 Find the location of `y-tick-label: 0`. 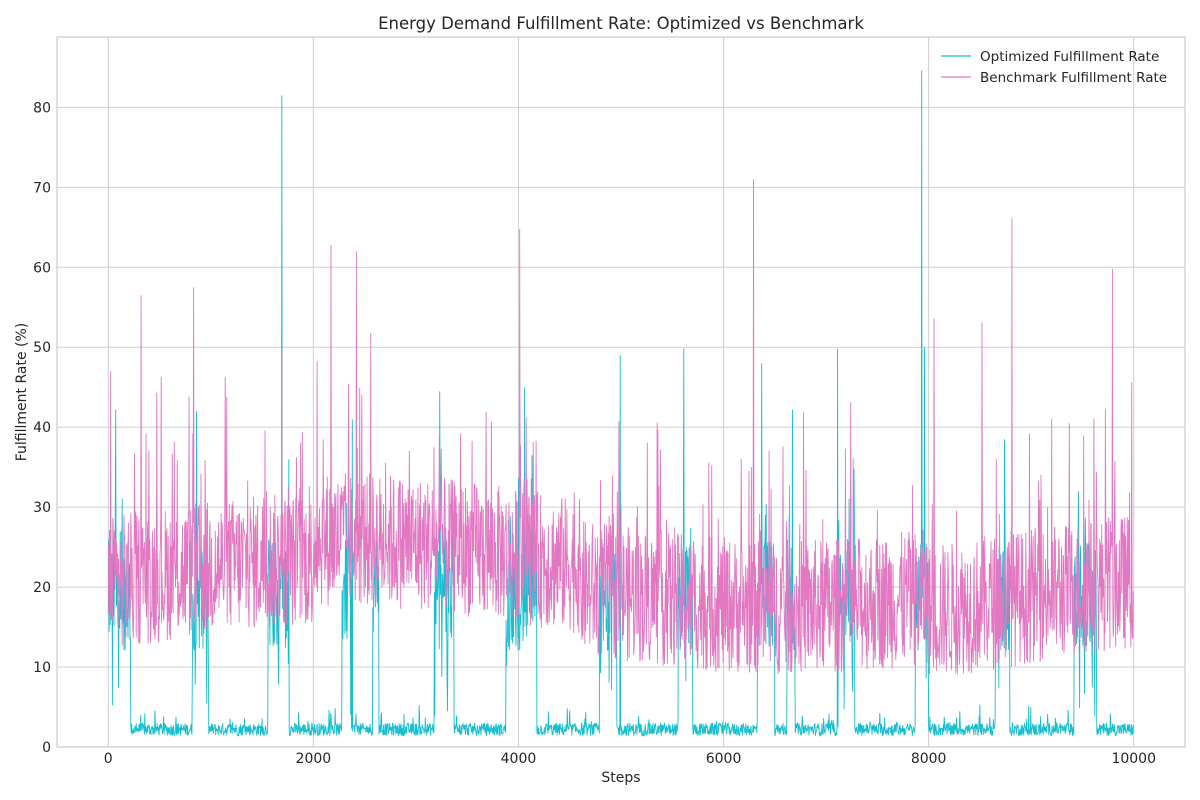

y-tick-label: 0 is located at coordinates (46, 748).